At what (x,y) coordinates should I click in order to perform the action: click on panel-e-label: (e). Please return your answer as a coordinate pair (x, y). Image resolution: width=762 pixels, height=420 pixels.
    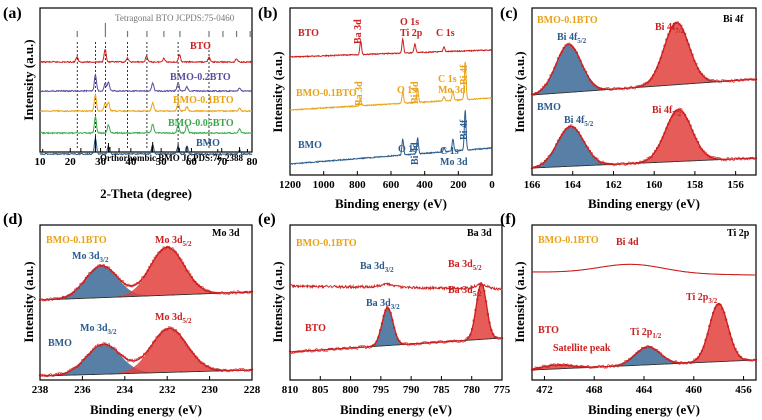
    Looking at the image, I should click on (267, 219).